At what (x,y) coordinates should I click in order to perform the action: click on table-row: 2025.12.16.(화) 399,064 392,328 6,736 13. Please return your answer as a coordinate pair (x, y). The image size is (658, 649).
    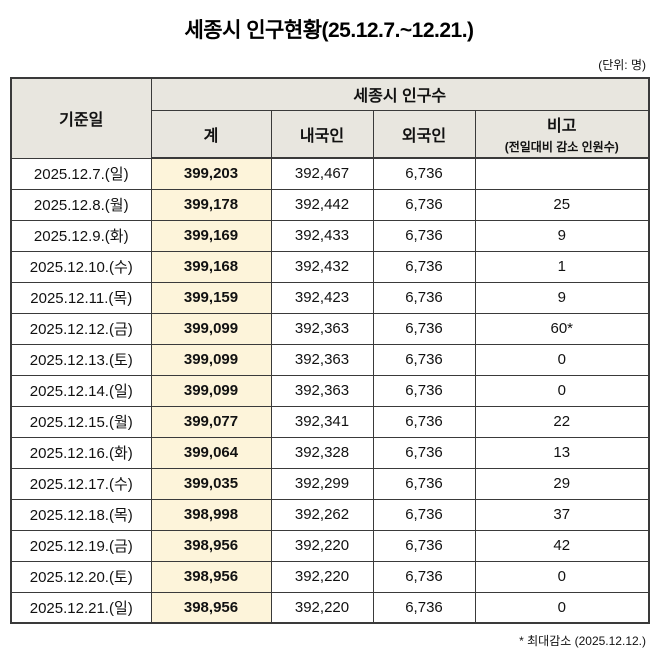
    Looking at the image, I should click on (330, 452).